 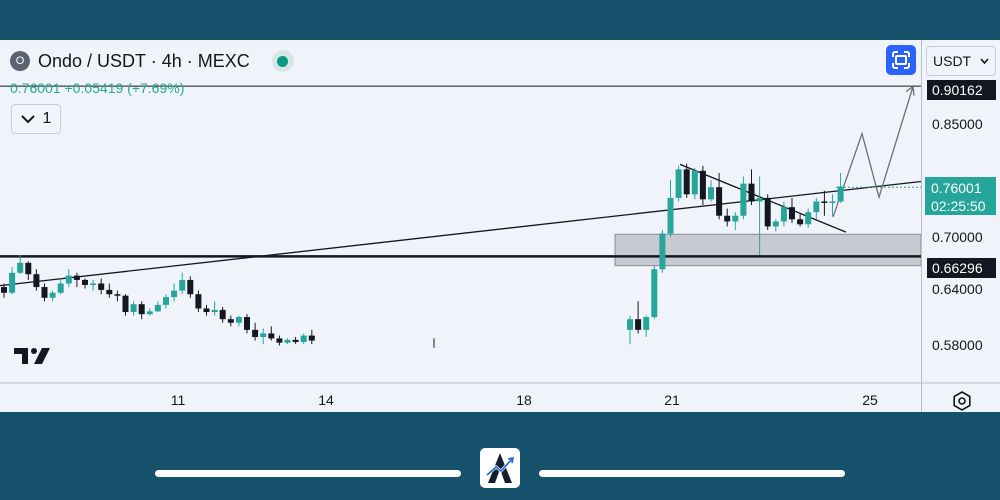 I want to click on brand-logo-icon, so click(x=500, y=468).